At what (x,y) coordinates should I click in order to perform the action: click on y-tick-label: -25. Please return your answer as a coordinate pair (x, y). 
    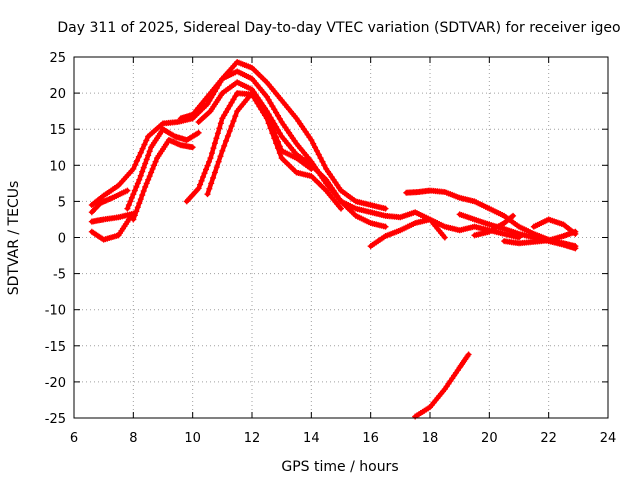
    Looking at the image, I should click on (55, 419).